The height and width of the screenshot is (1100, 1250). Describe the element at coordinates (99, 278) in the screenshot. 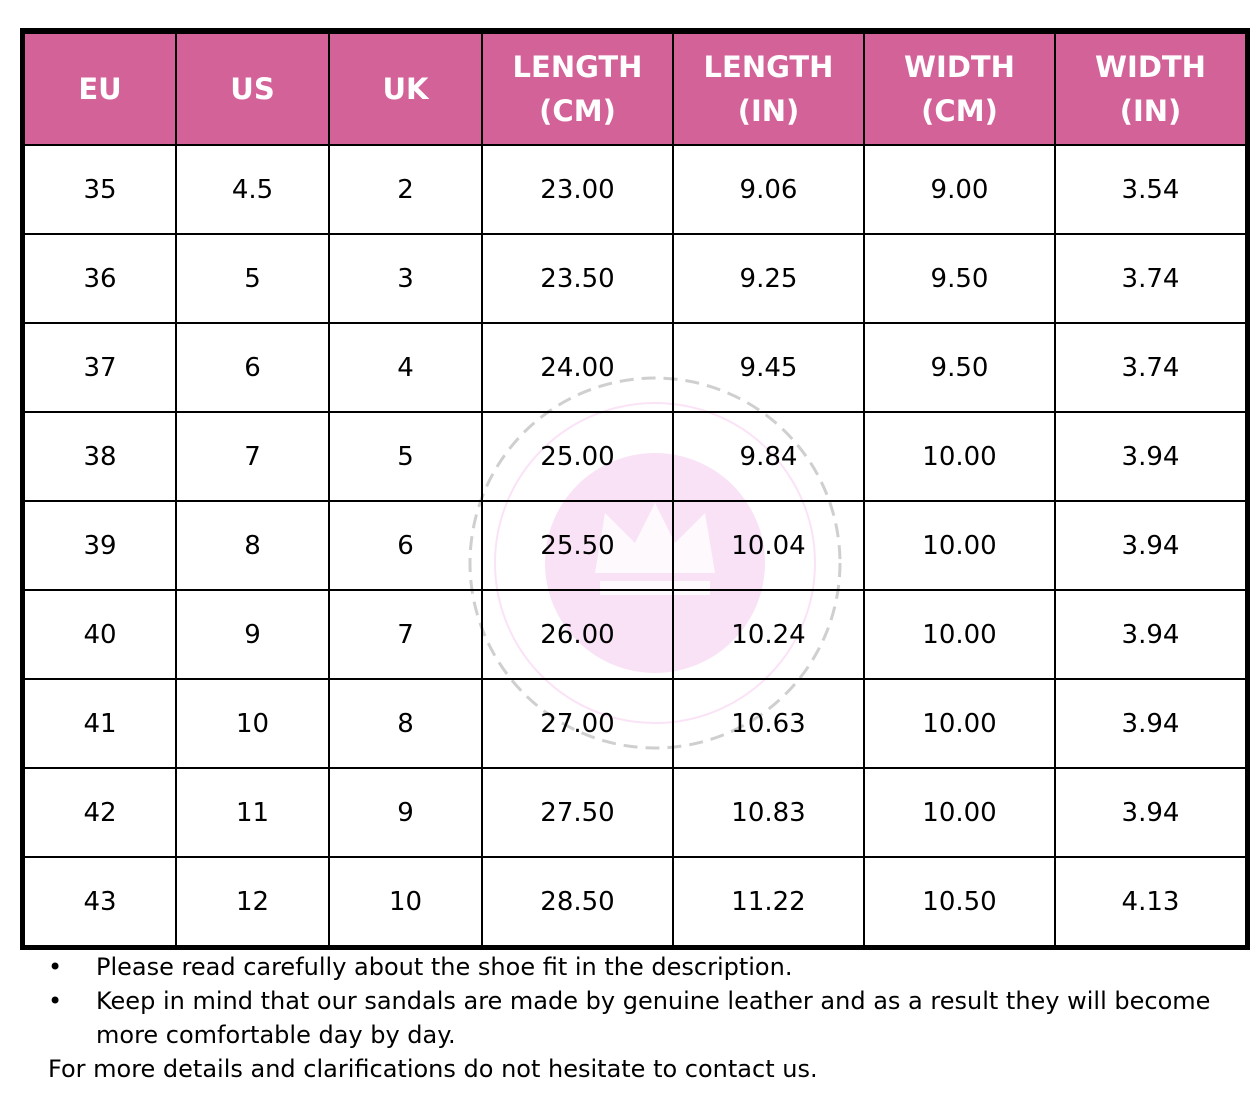

I see `table-cell: 36` at that location.